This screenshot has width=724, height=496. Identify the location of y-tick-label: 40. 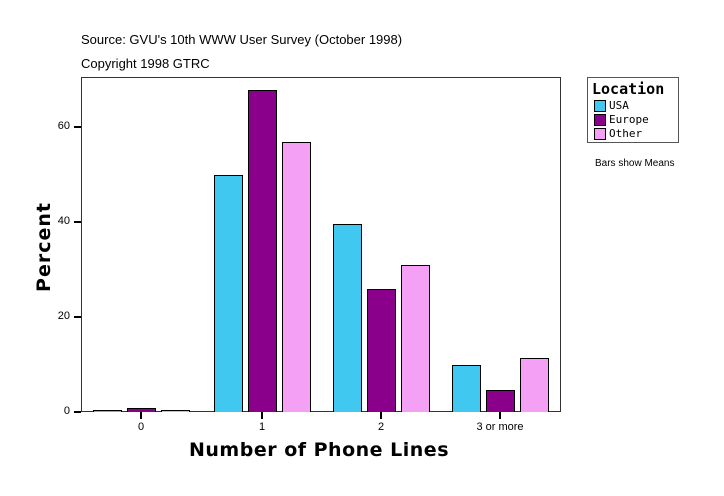
(63, 221).